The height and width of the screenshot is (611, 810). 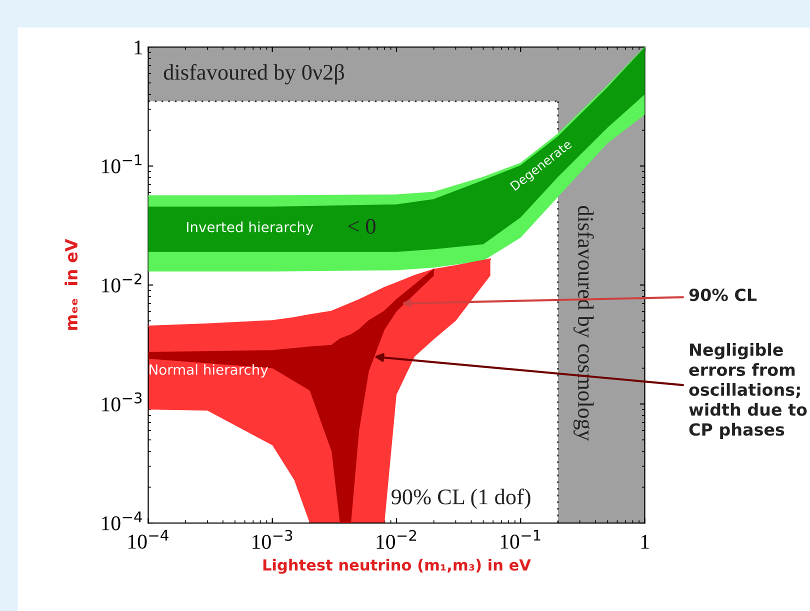 What do you see at coordinates (397, 566) in the screenshot?
I see `x-axis-title: Lightest neutrino (m₁,m₃) in eV` at bounding box center [397, 566].